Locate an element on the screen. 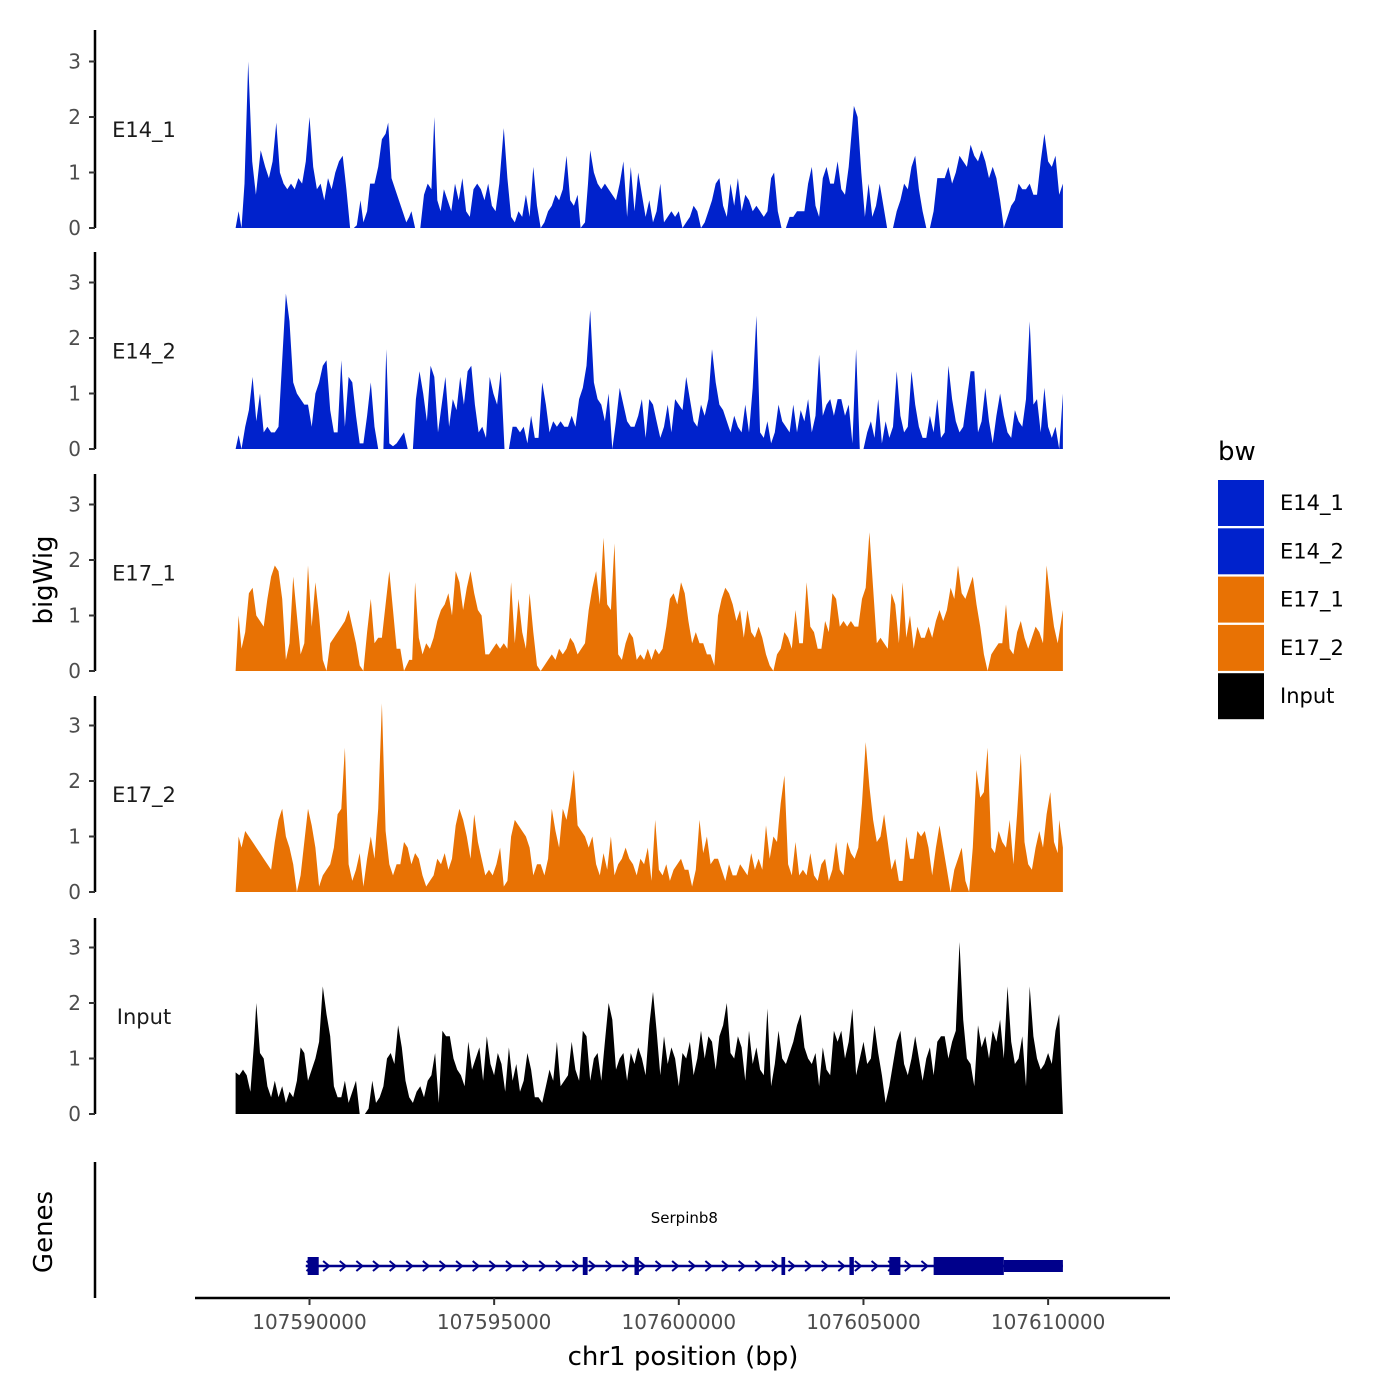 This screenshot has height=1400, width=1400. gene-track: Serpinb8 is located at coordinates (578, 1230).